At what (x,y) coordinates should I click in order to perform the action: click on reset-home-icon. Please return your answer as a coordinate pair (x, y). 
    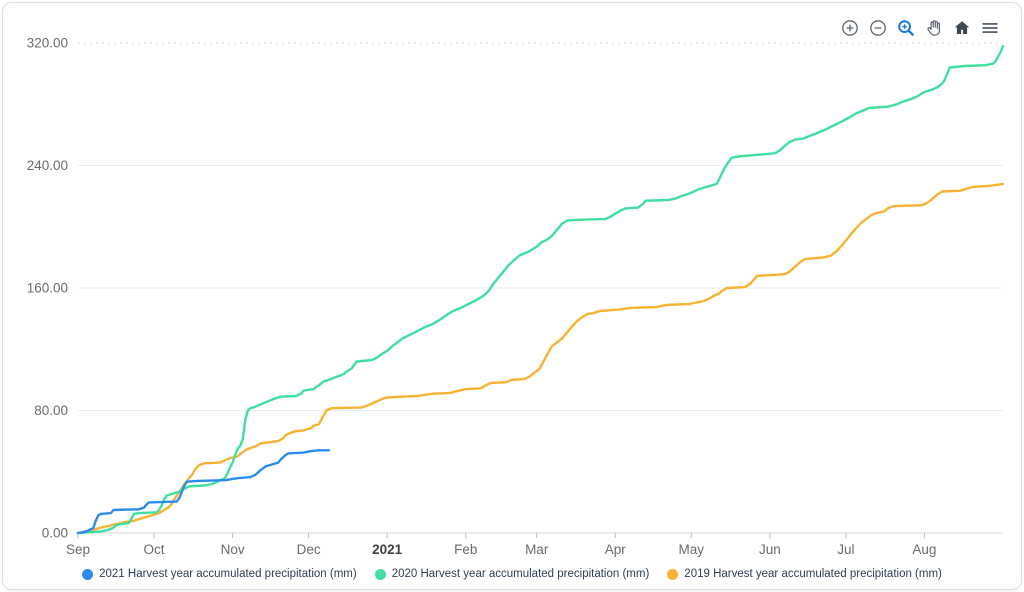
    Looking at the image, I should click on (961, 27).